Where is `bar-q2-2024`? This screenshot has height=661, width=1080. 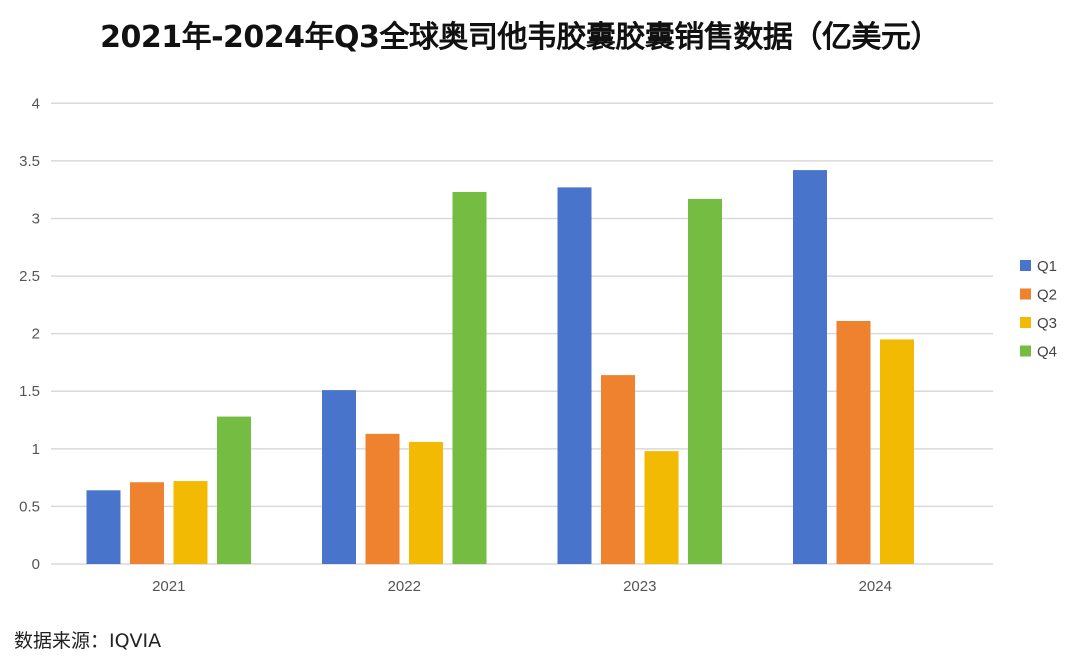 bar-q2-2024 is located at coordinates (853, 442).